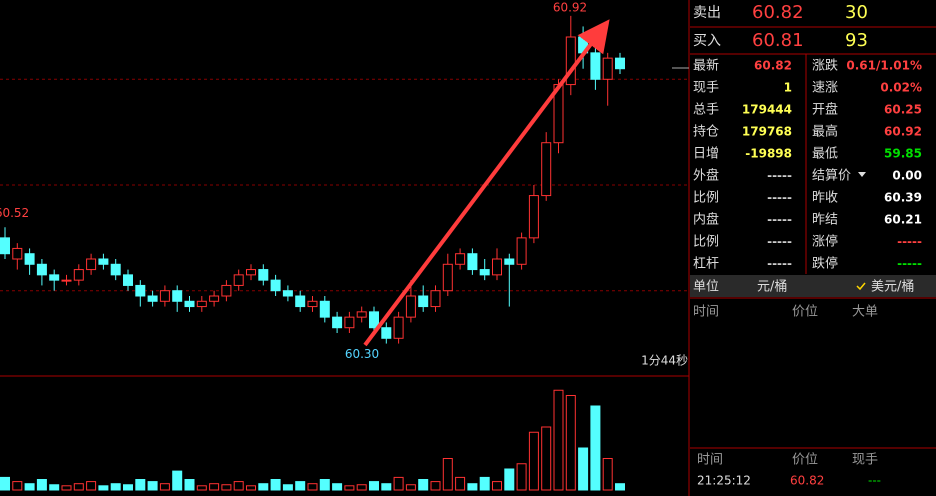 This screenshot has height=496, width=936. Describe the element at coordinates (707, 13) in the screenshot. I see `quote-label: 卖出` at that location.